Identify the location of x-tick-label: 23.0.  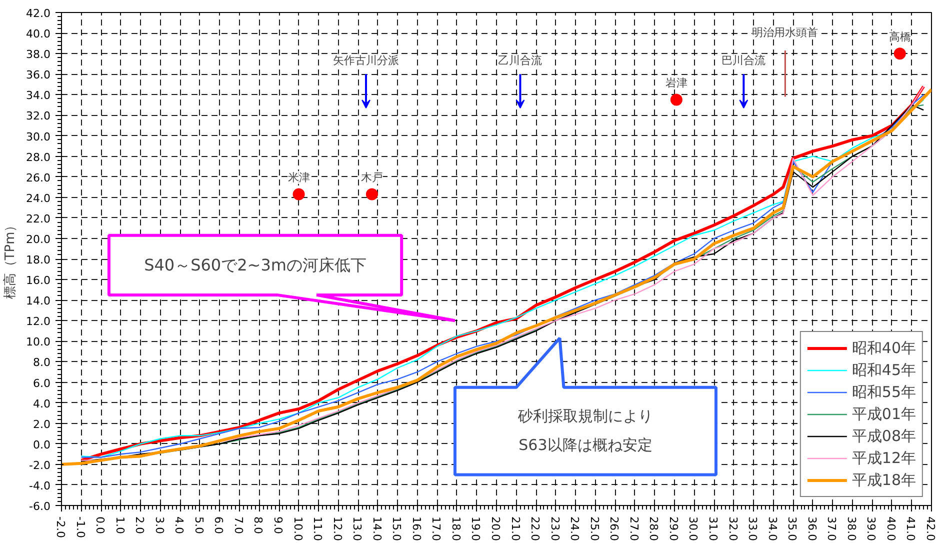
(555, 528).